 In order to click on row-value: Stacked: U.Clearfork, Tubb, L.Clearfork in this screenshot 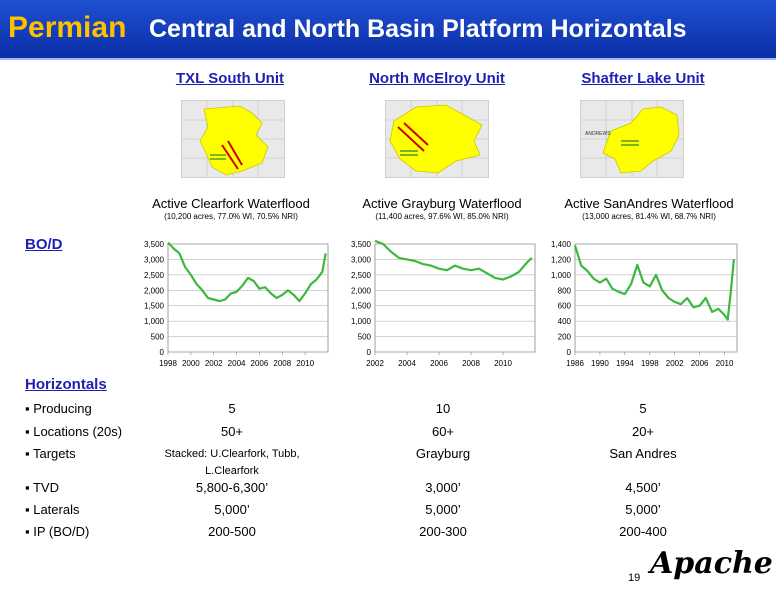, I will do `click(232, 462)`.